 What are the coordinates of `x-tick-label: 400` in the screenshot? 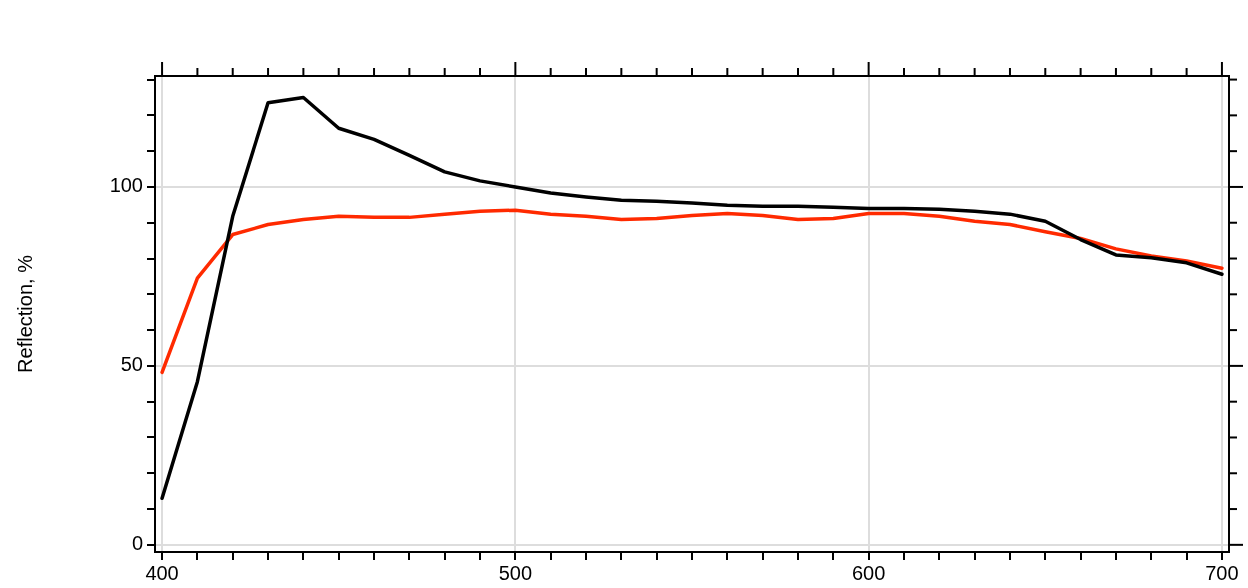 It's located at (162, 572).